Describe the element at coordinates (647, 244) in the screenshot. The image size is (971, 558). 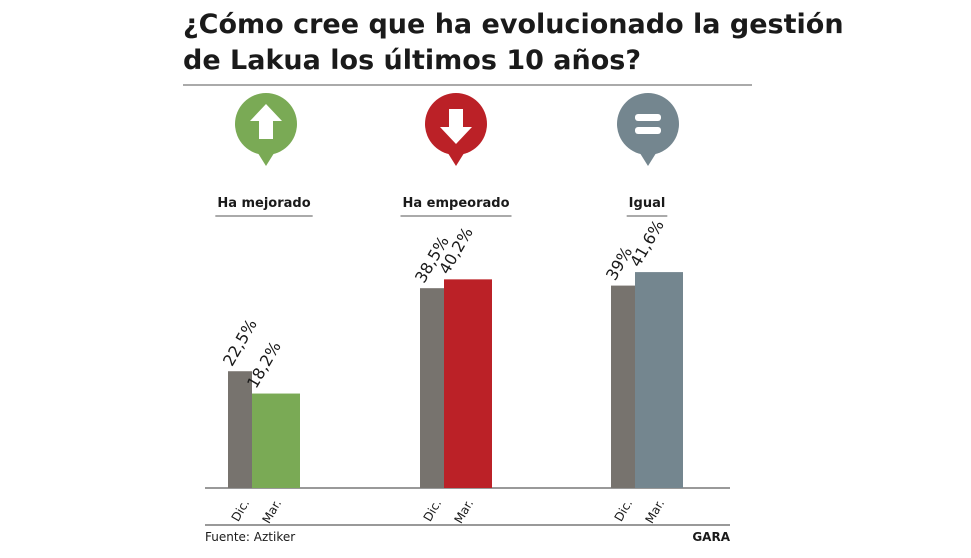
I see `value-label: 41,6%` at that location.